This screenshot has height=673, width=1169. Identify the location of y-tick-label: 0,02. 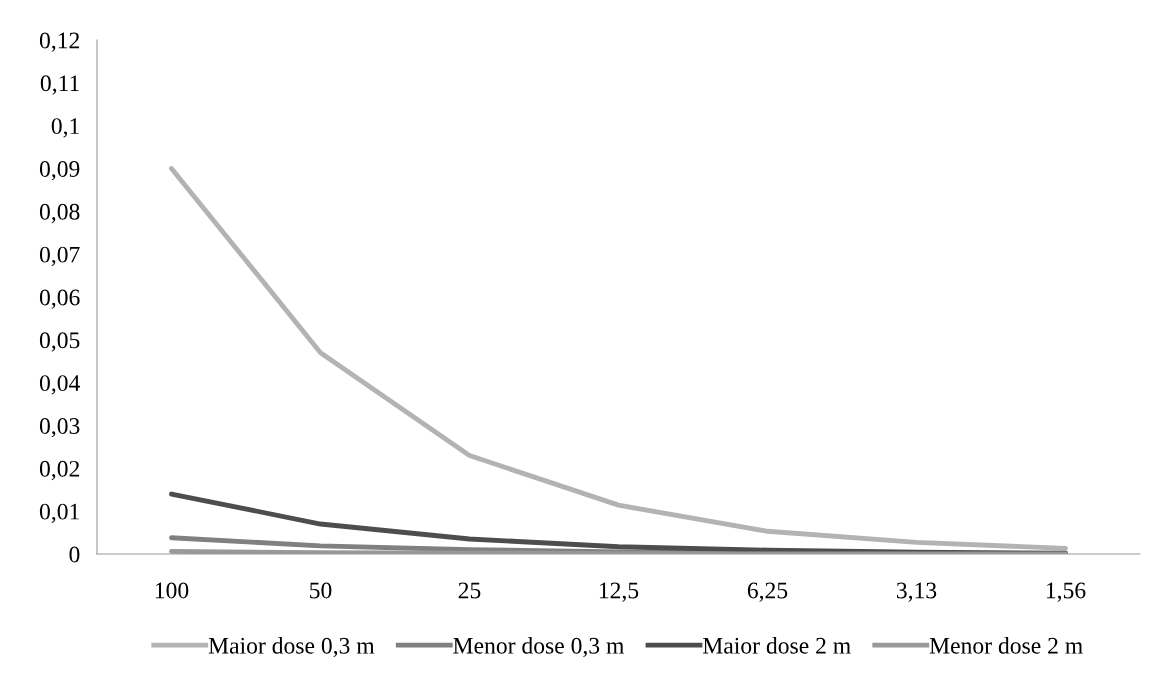
(59, 470).